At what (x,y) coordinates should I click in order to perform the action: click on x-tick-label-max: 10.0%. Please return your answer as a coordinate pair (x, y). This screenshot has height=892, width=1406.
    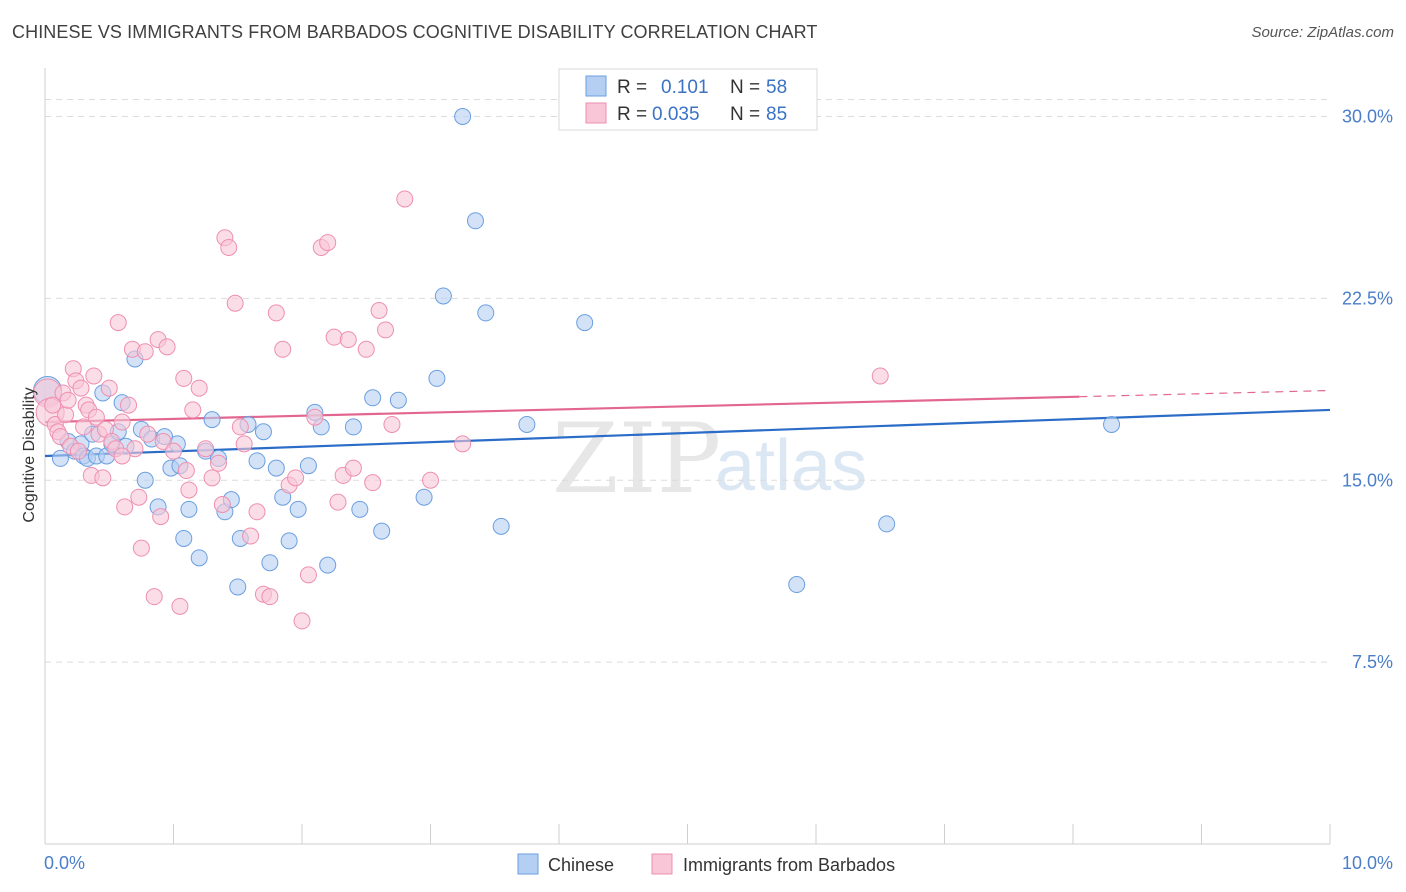
    Looking at the image, I should click on (1367, 863).